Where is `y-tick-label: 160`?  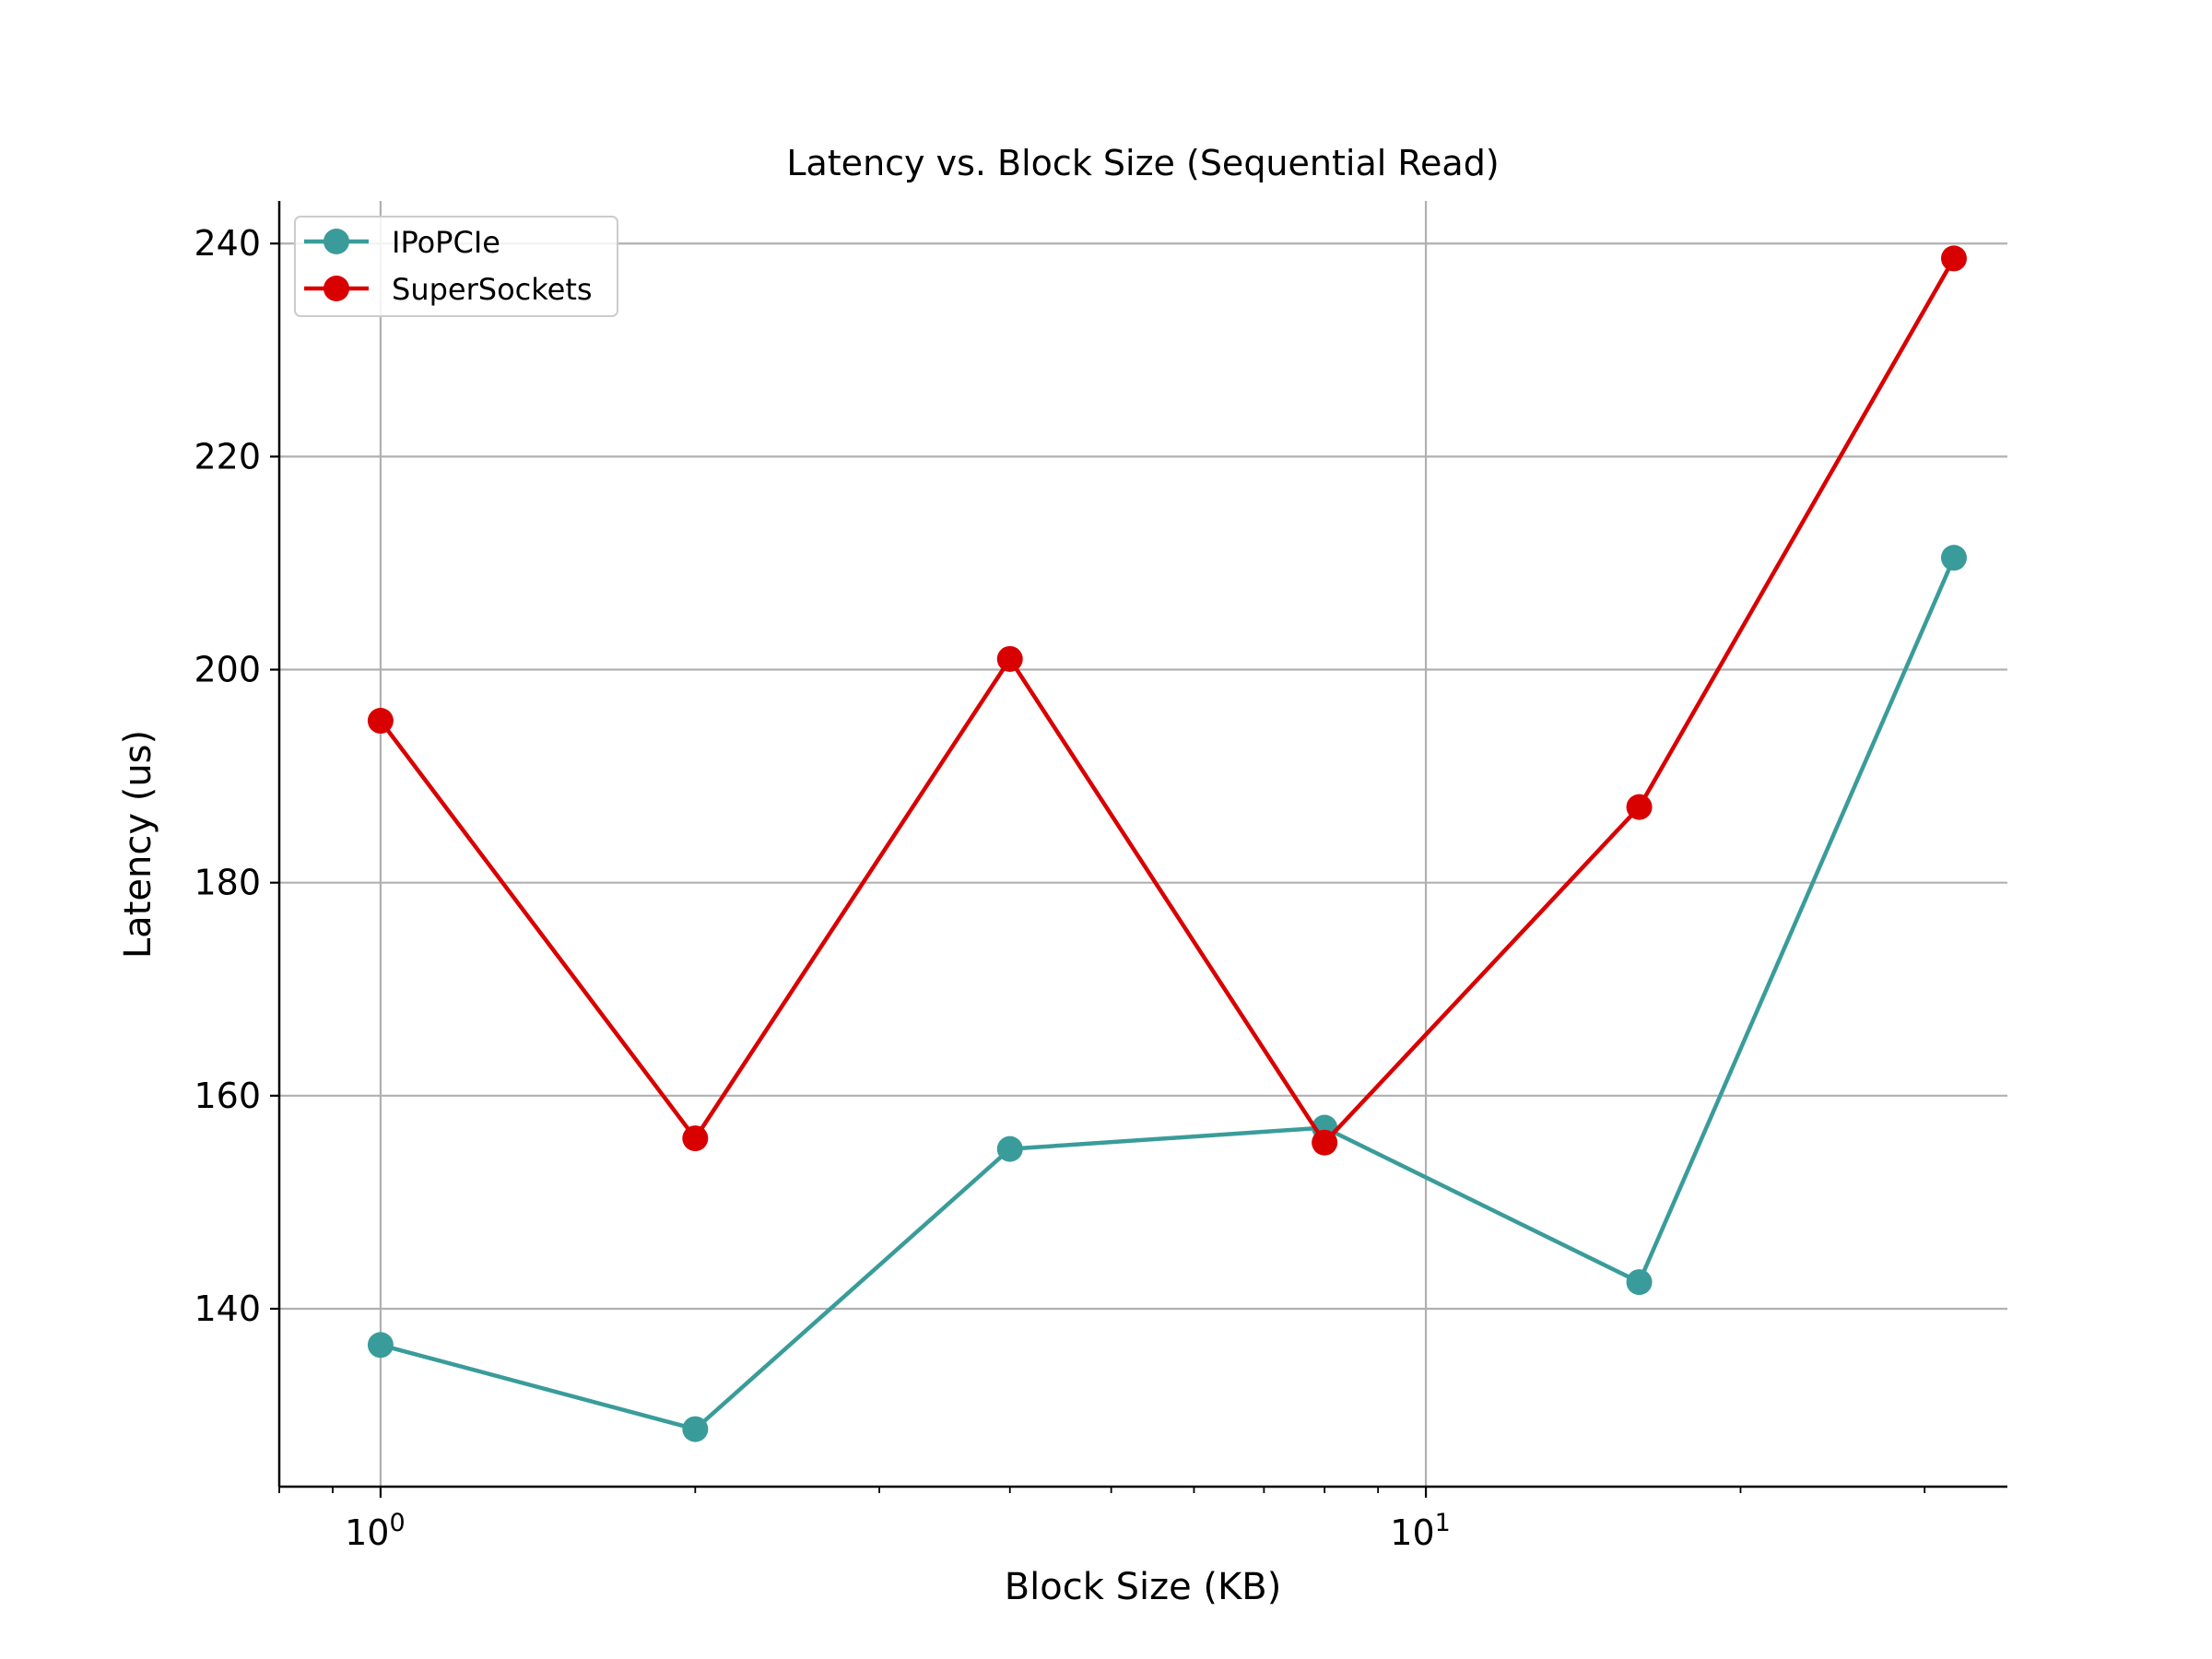 y-tick-label: 160 is located at coordinates (227, 1096).